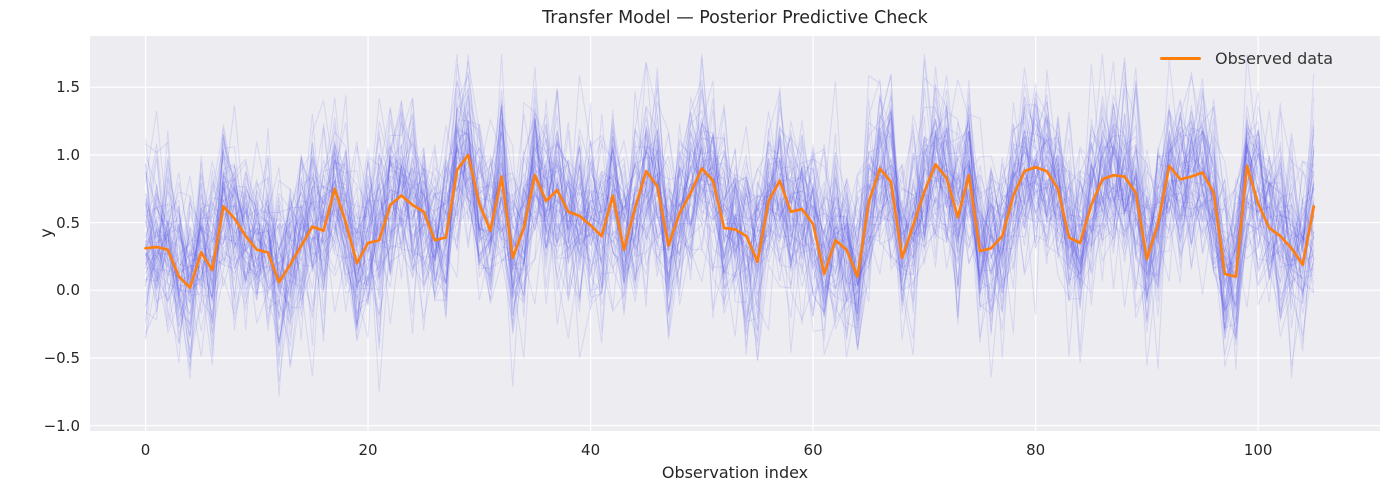 Image resolution: width=1389 pixels, height=490 pixels. What do you see at coordinates (368, 450) in the screenshot?
I see `x-tick-label: 20` at bounding box center [368, 450].